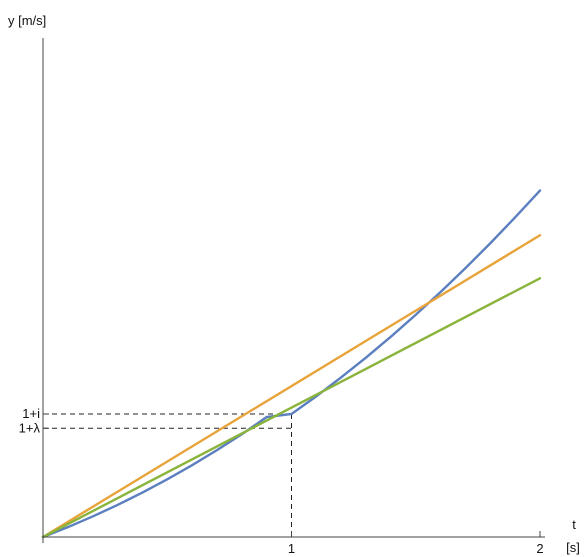 This screenshot has width=585, height=557. I want to click on y-axis-label: y [m/s], so click(27, 20).